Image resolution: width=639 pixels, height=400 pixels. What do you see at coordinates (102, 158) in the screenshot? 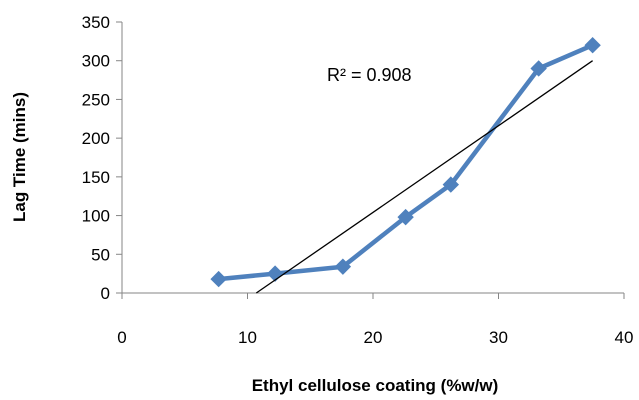
I see `y-ticks: 0 50 100 150 200 250 300 350` at bounding box center [102, 158].